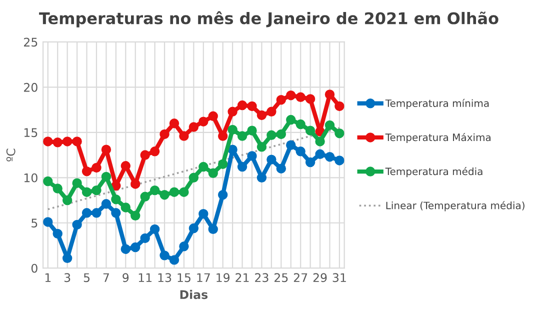  What do you see at coordinates (106, 277) in the screenshot?
I see `x-tick-label: 7` at bounding box center [106, 277].